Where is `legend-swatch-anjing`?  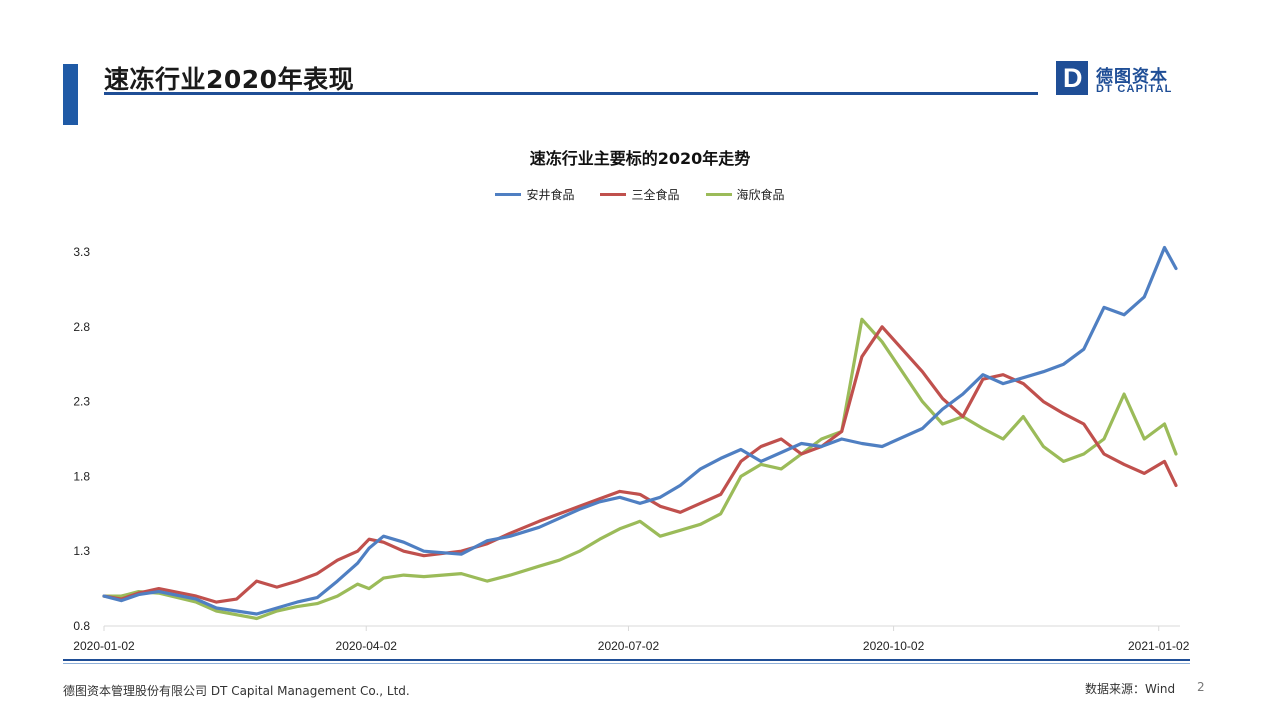
legend-swatch-anjing is located at coordinates (508, 194).